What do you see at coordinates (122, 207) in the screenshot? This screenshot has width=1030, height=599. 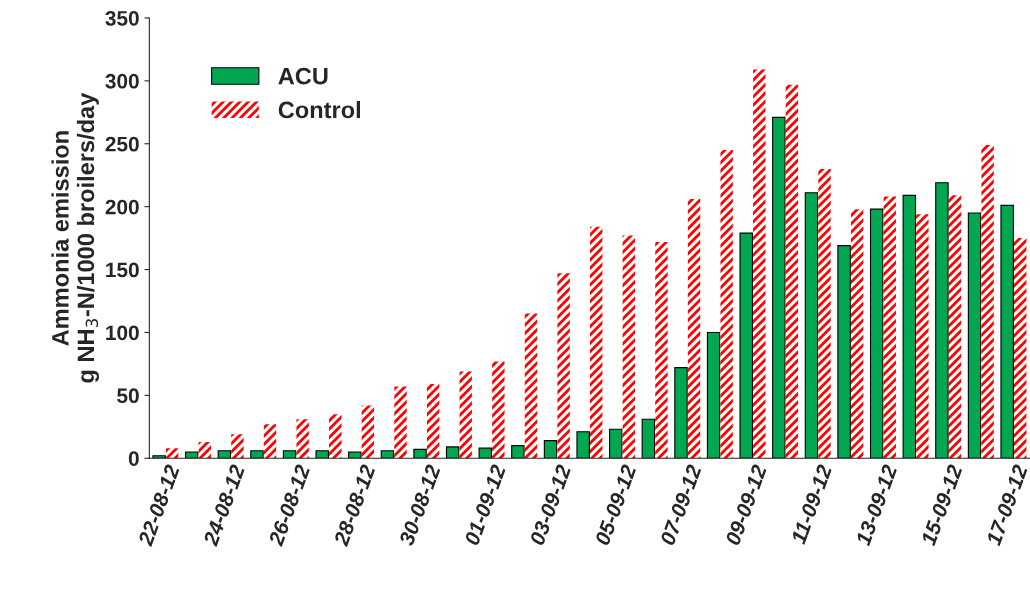 I see `y-tick-label: 200` at bounding box center [122, 207].